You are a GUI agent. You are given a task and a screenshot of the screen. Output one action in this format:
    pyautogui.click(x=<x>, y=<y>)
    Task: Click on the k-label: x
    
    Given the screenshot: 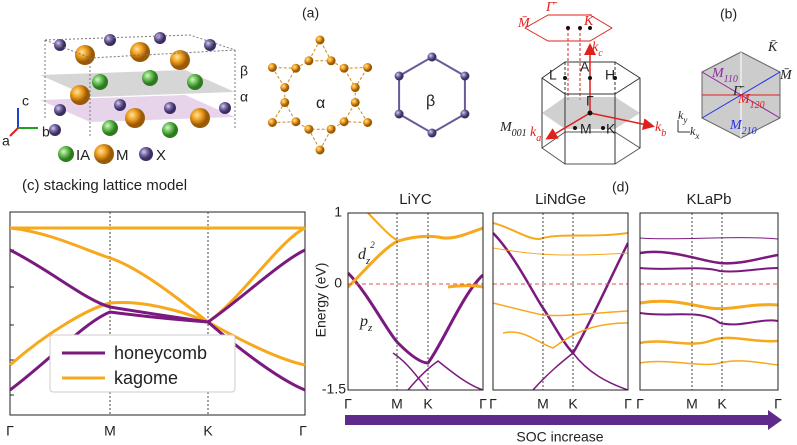 What is the action you would take?
    pyautogui.click(x=696, y=136)
    